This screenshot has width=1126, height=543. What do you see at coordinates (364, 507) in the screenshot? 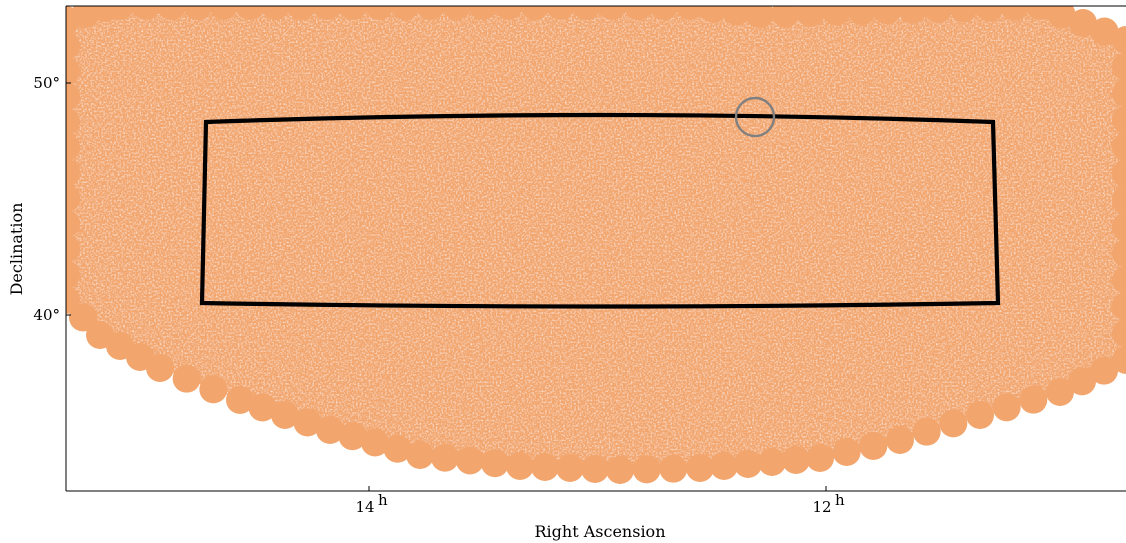
I see `x-tick-label: 14` at bounding box center [364, 507].